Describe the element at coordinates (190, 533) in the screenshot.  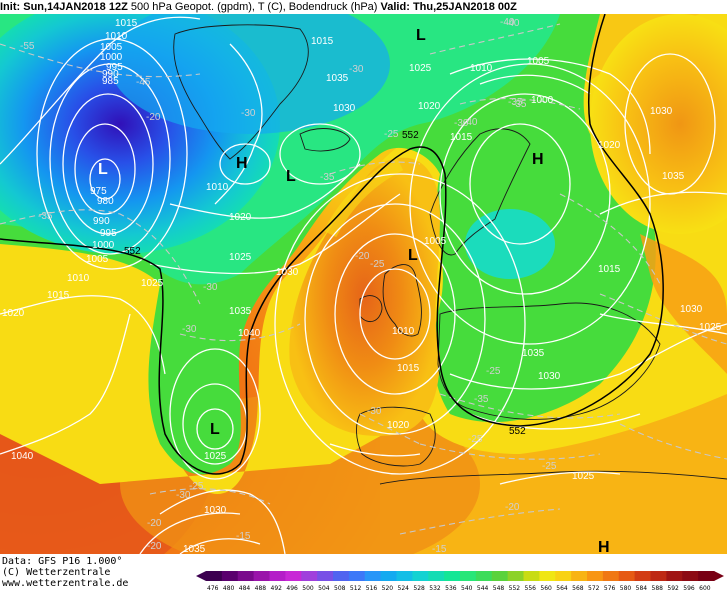
I see `isobar-1010-south` at that location.